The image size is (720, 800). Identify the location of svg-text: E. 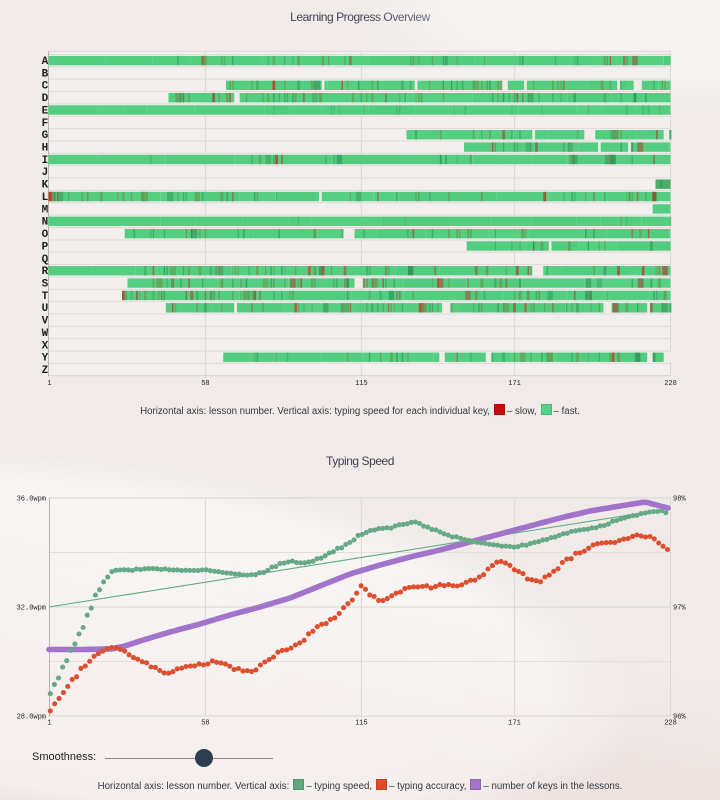
(45, 111).